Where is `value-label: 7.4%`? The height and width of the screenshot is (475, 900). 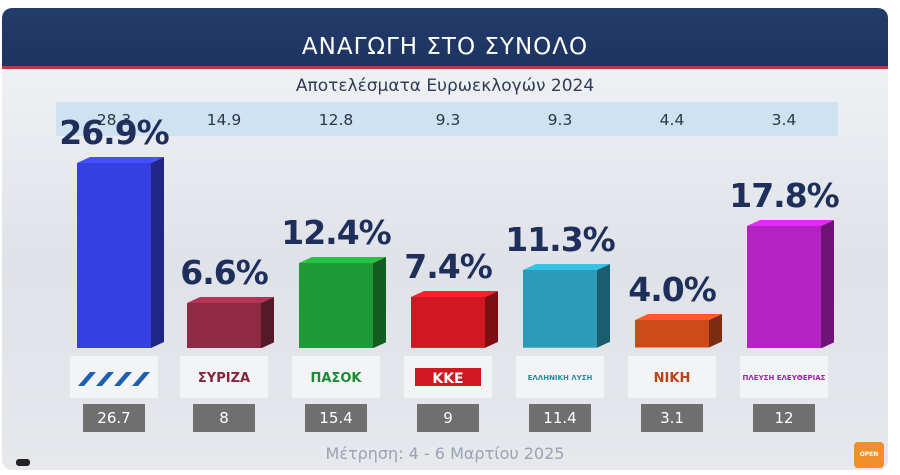
value-label: 7.4% is located at coordinates (448, 267).